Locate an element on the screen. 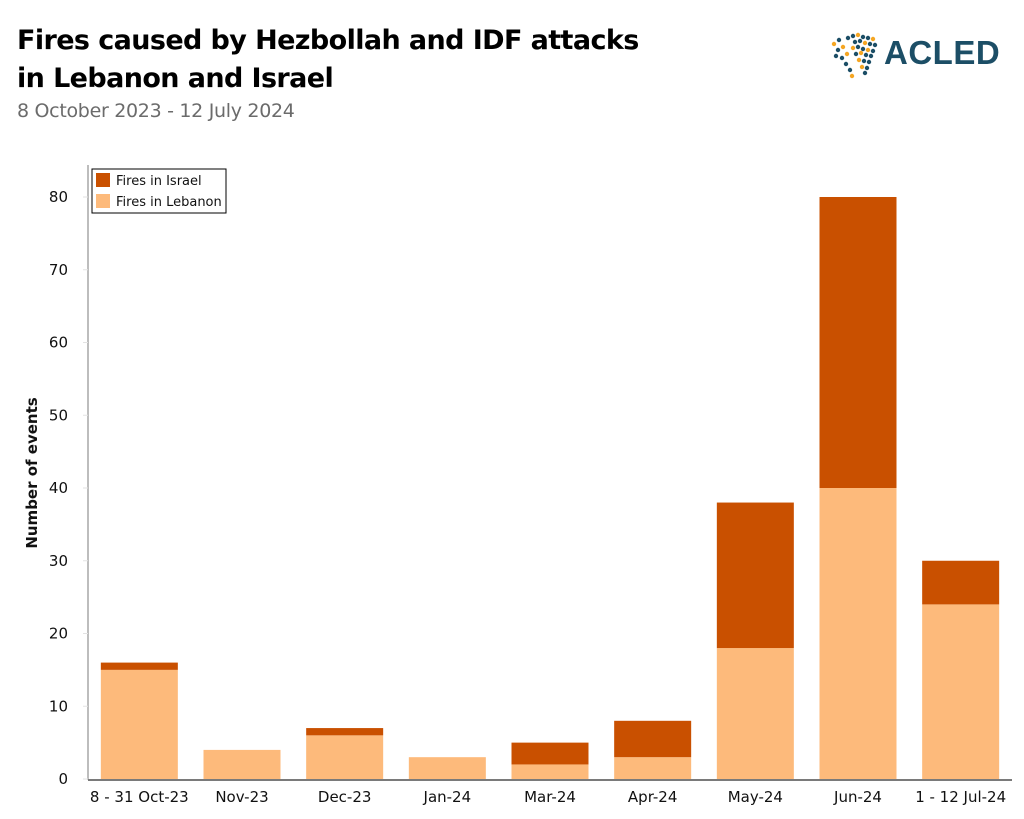 Image resolution: width=1024 pixels, height=819 pixels. y-tick-label: 40 is located at coordinates (58, 488).